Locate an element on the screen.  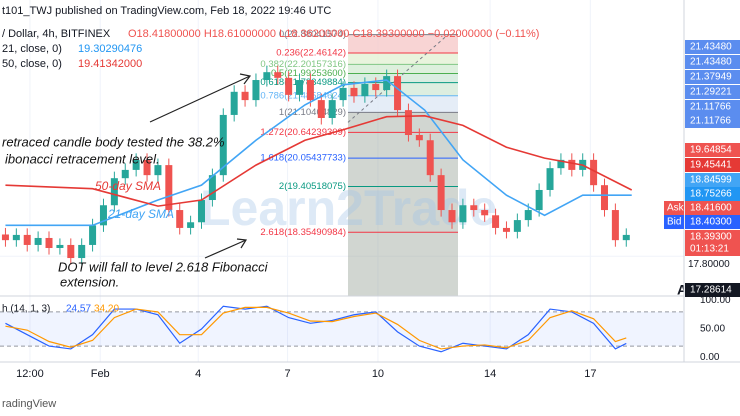
price-tag-label: 18.84599 is located at coordinates (711, 180).